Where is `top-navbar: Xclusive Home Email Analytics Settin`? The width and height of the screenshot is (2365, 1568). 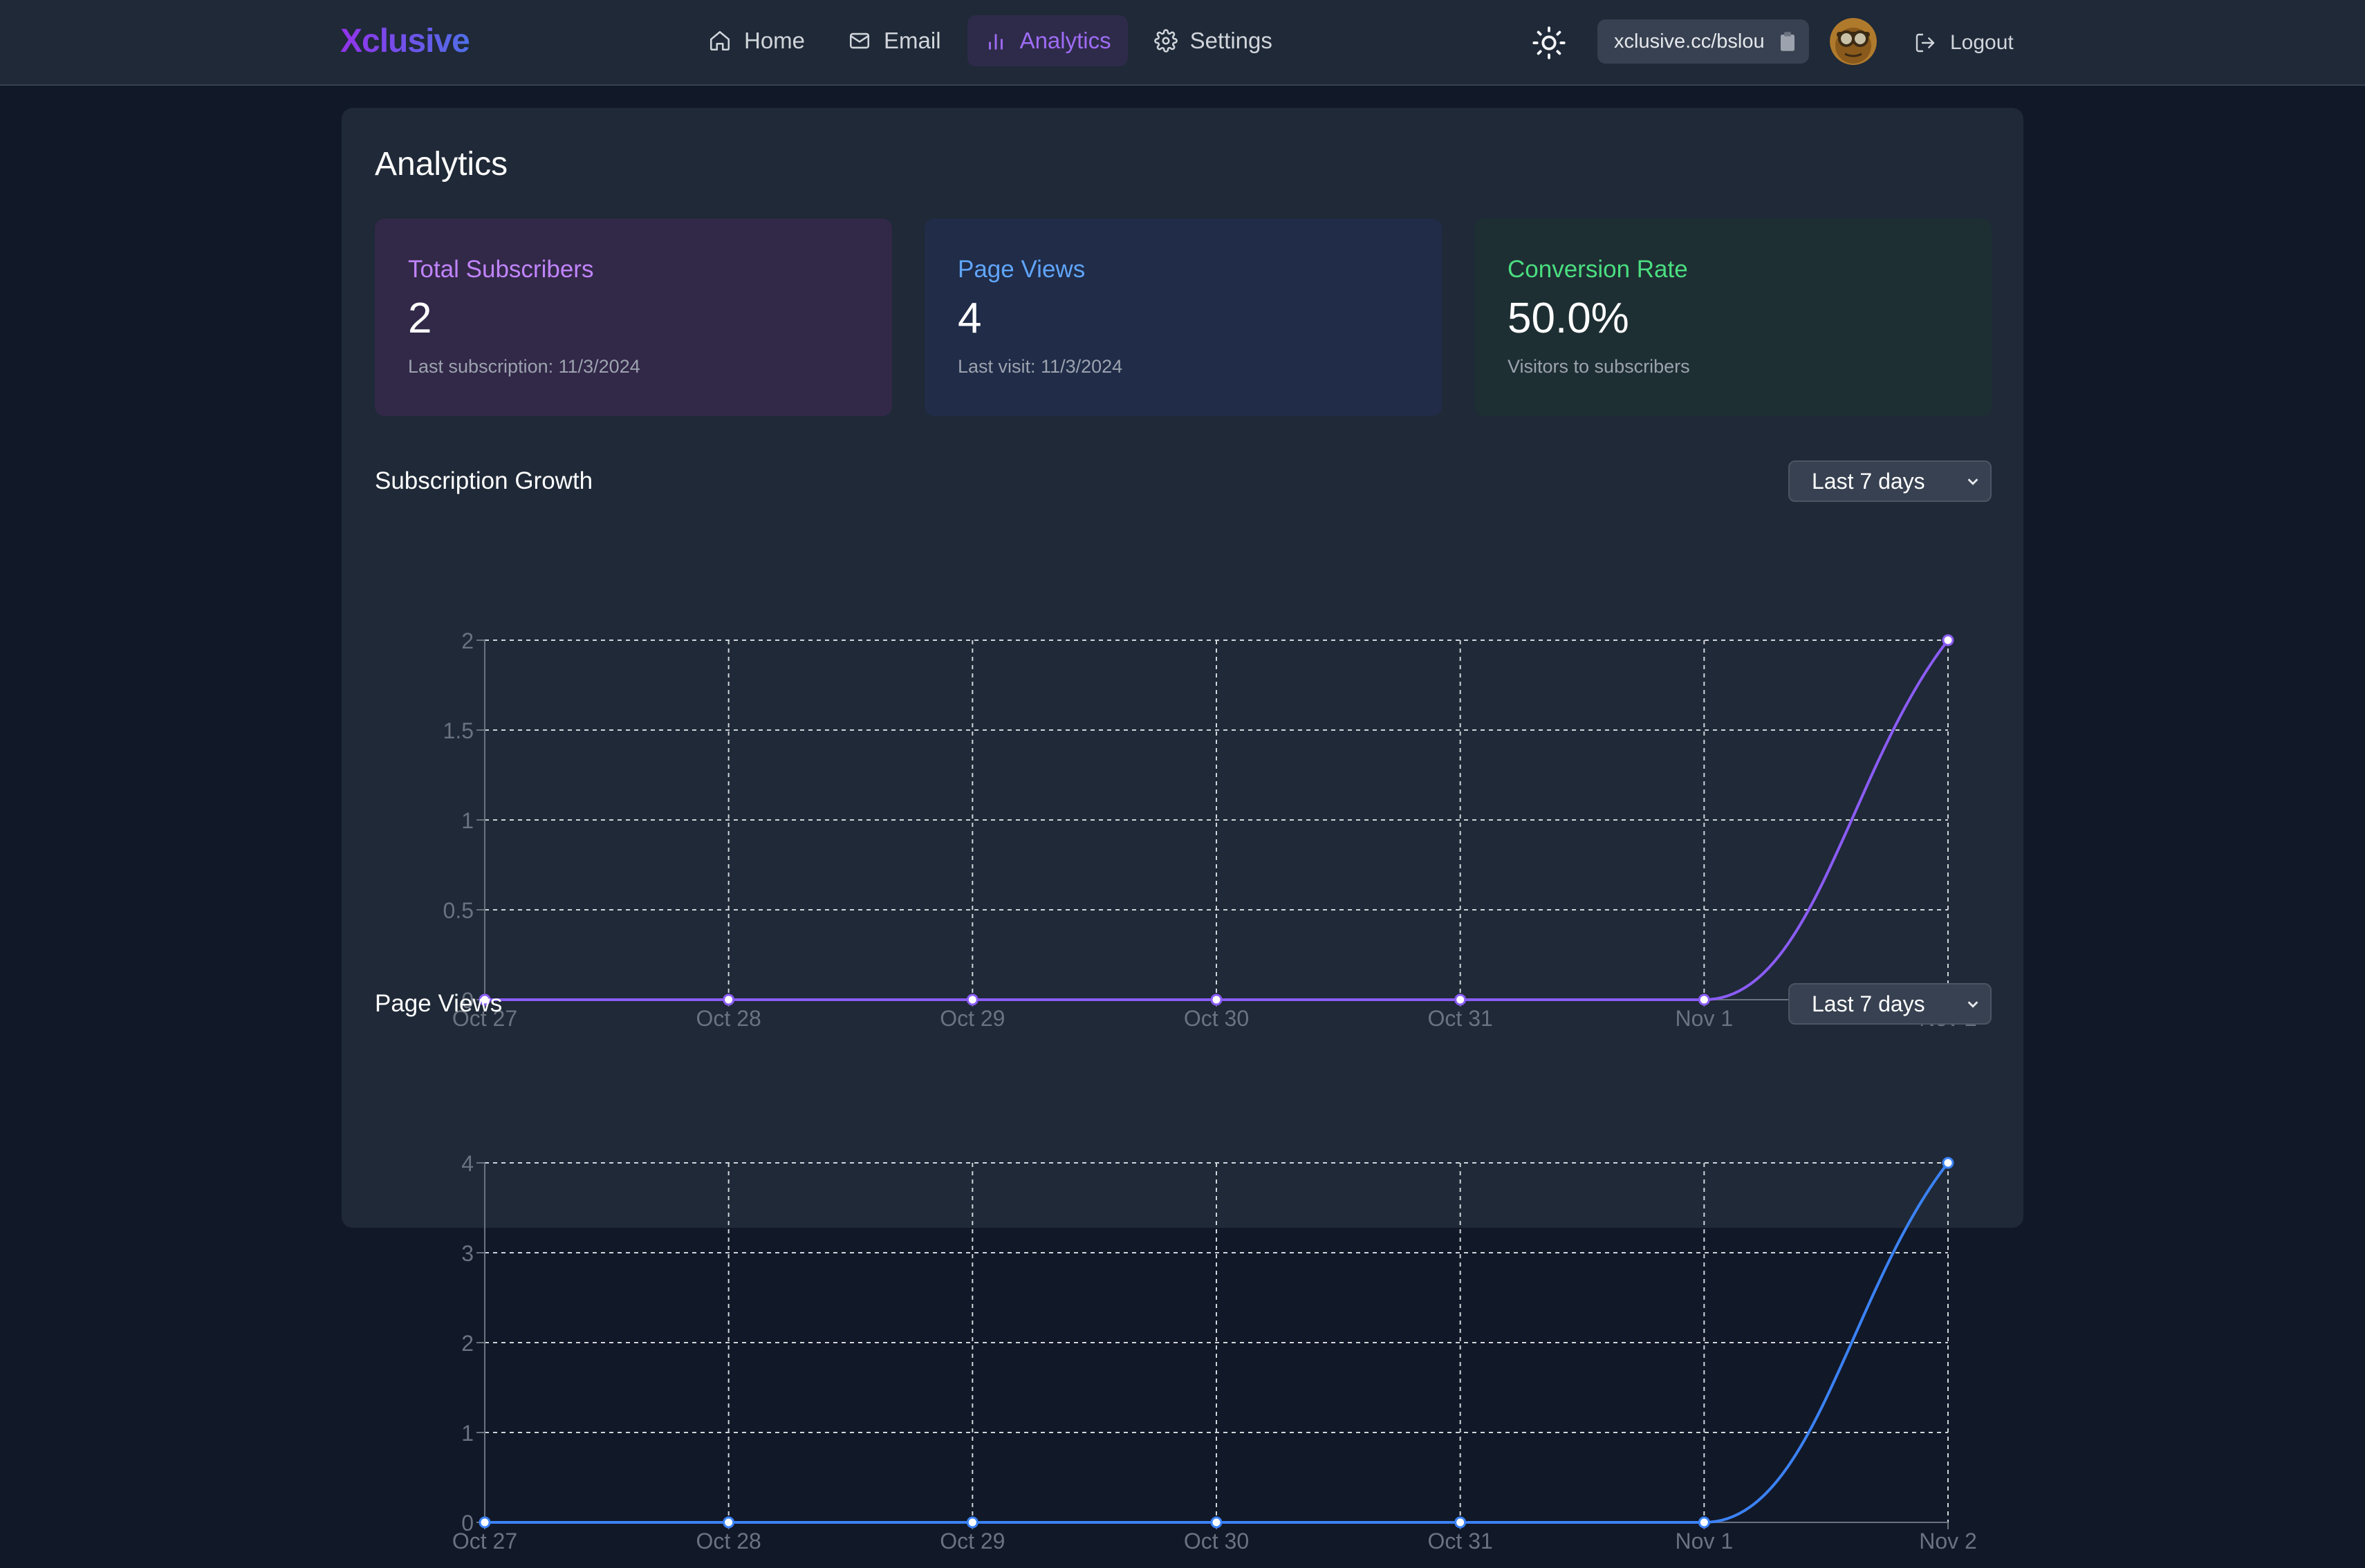
top-navbar: Xclusive Home Email Analytics Settin is located at coordinates (1182, 43).